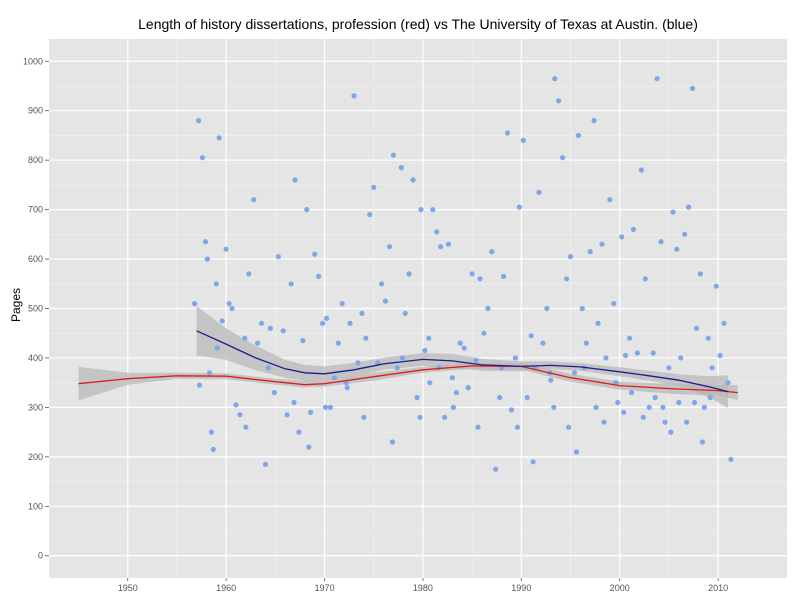 The height and width of the screenshot is (600, 800). Describe the element at coordinates (423, 588) in the screenshot. I see `x-tick-label: 1980` at that location.